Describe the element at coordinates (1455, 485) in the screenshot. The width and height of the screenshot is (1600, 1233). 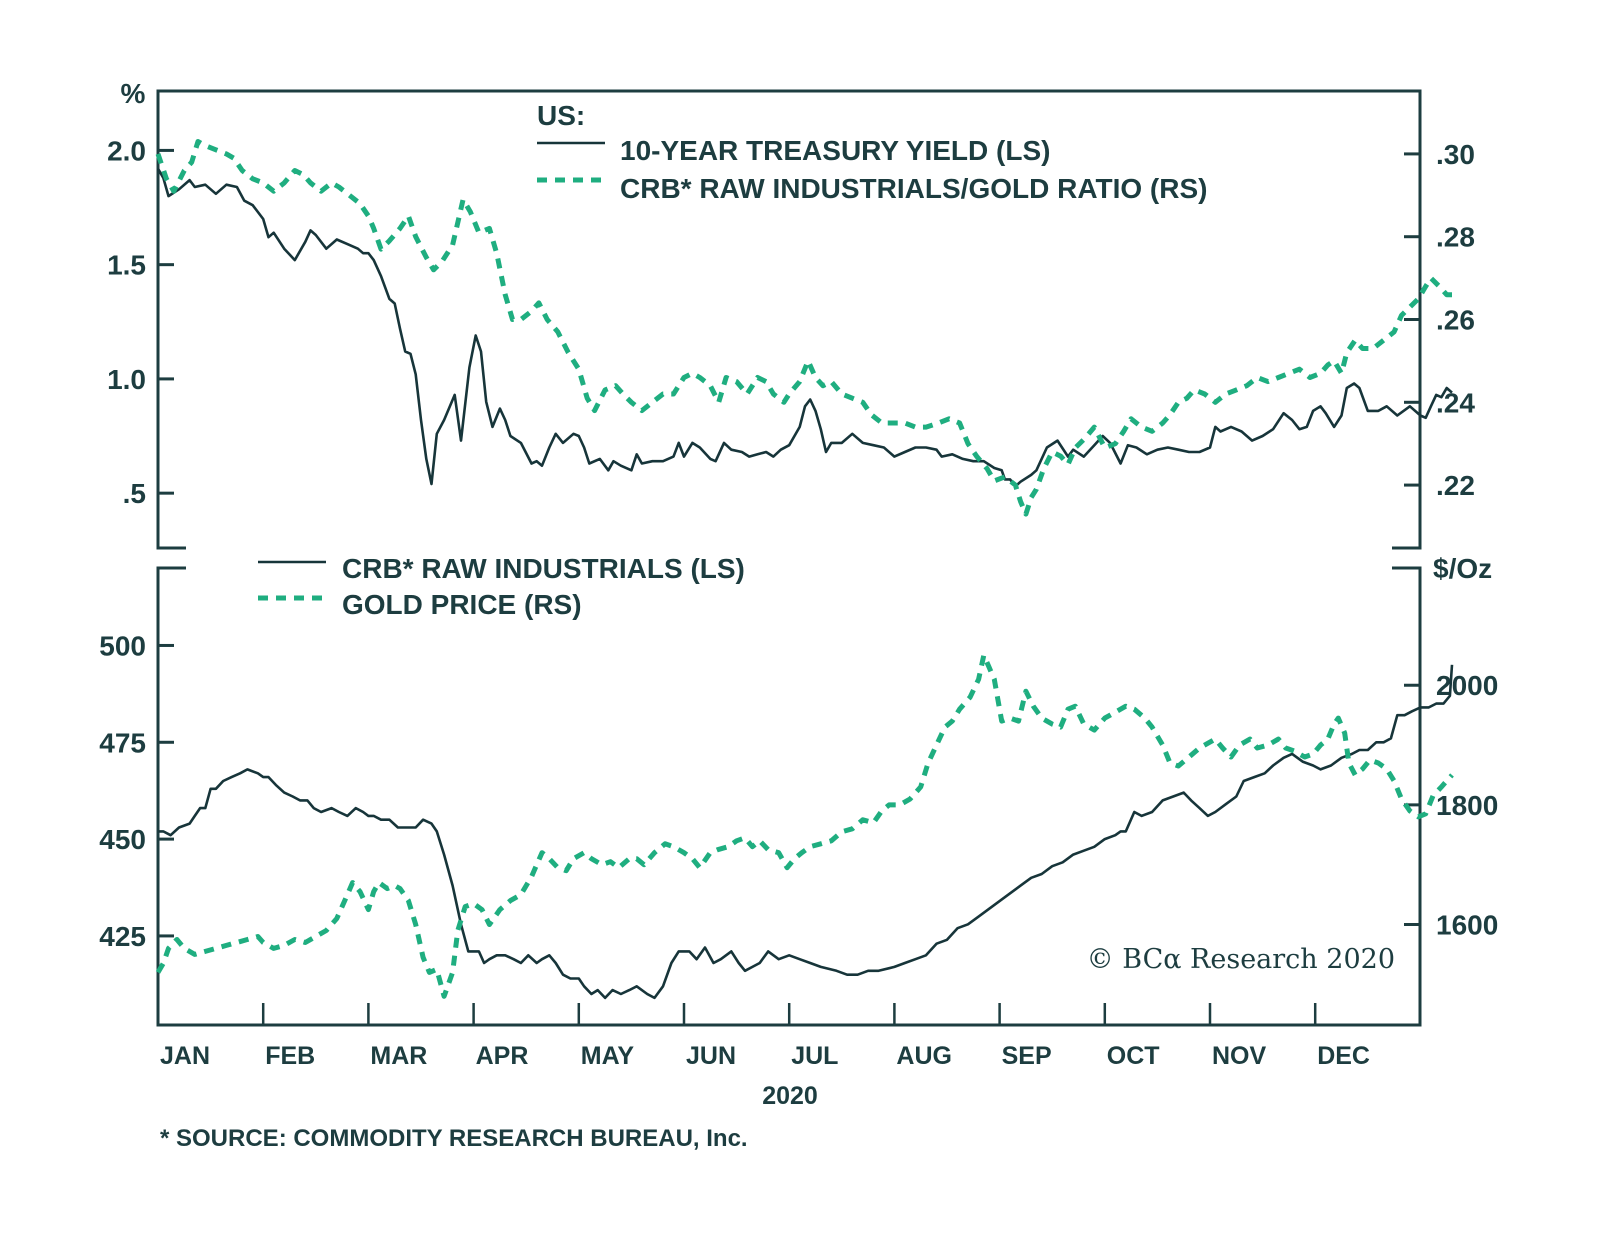
I see `top-right-tick-label: .22` at that location.